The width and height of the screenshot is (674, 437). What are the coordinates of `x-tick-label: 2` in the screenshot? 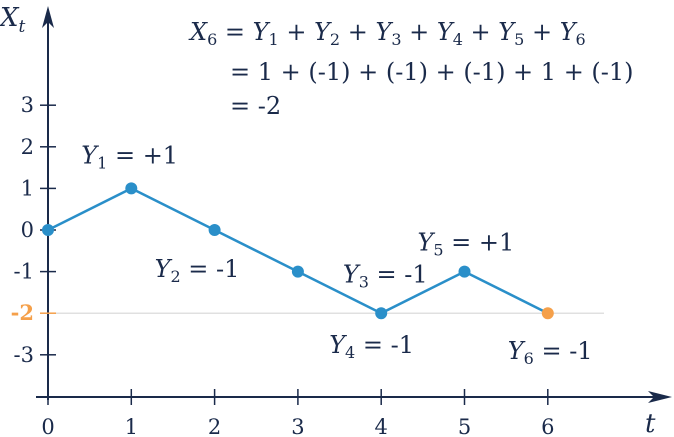 It's located at (214, 426).